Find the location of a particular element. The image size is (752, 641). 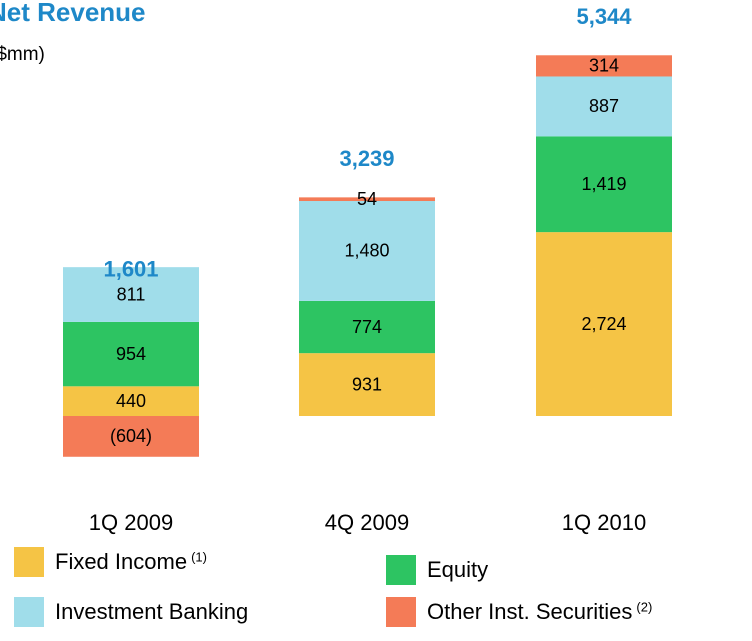

data-label: 2,724 is located at coordinates (603, 324).